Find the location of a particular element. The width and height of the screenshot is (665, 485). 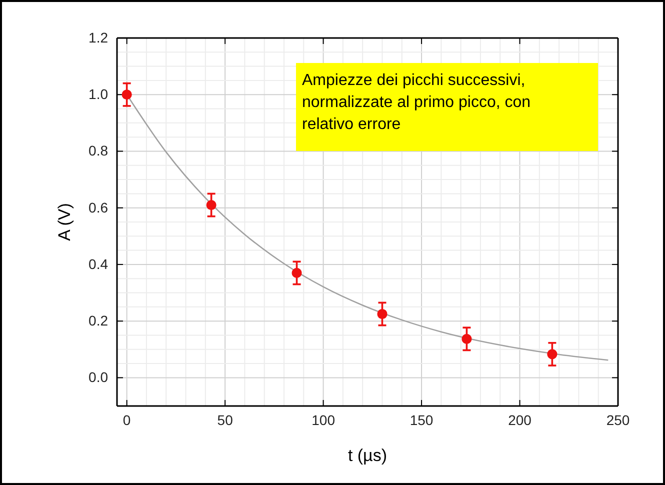

x-tick-label: 150 is located at coordinates (422, 420).